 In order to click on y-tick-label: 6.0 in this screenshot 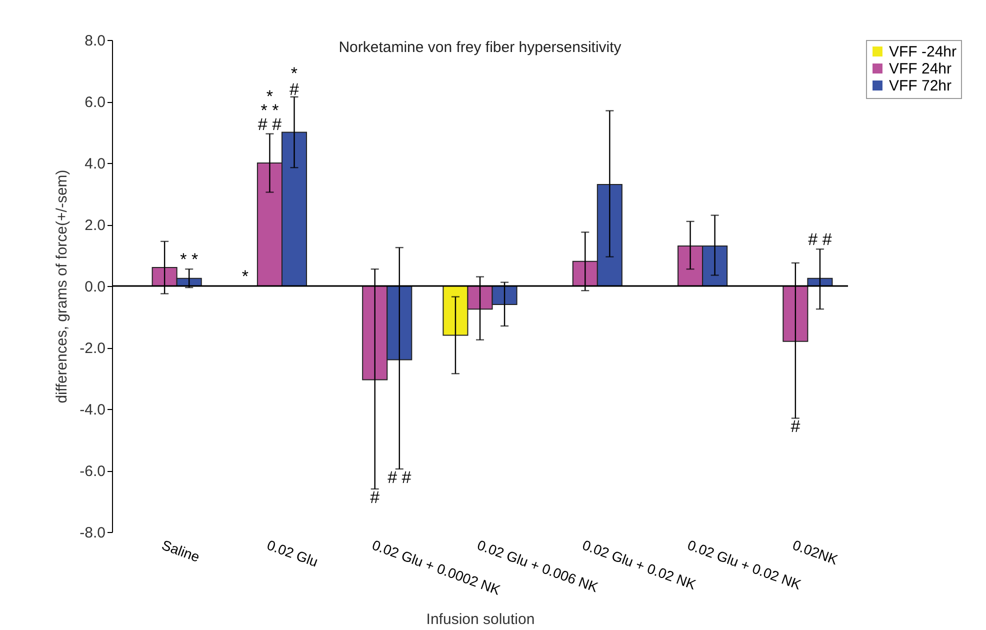, I will do `click(95, 102)`.